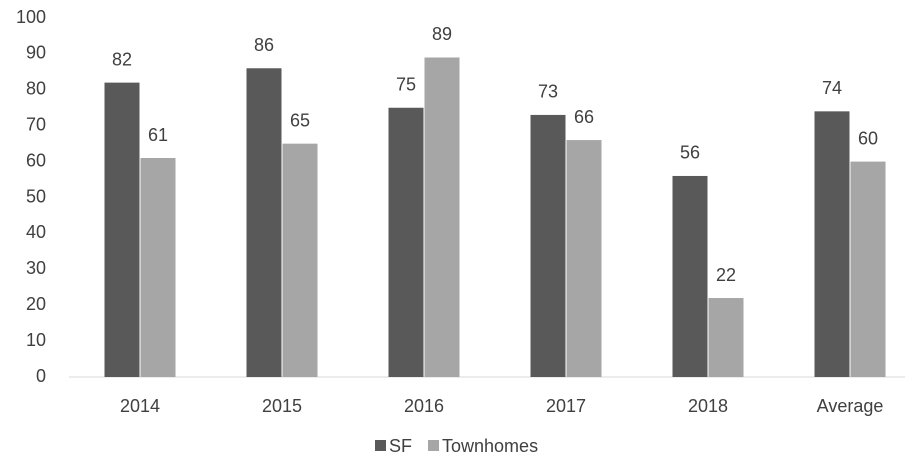 The width and height of the screenshot is (906, 461). What do you see at coordinates (36, 53) in the screenshot?
I see `y-tick-label: 90` at bounding box center [36, 53].